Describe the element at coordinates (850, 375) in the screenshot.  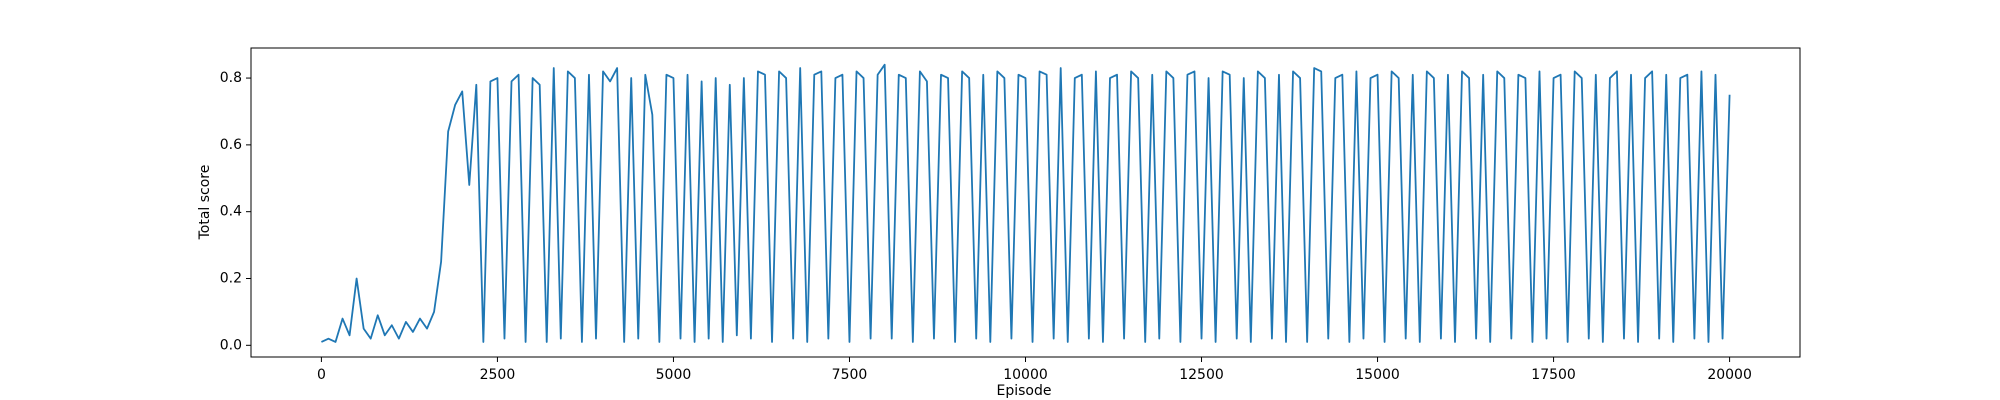
I see `x-tick-label: 7500` at that location.